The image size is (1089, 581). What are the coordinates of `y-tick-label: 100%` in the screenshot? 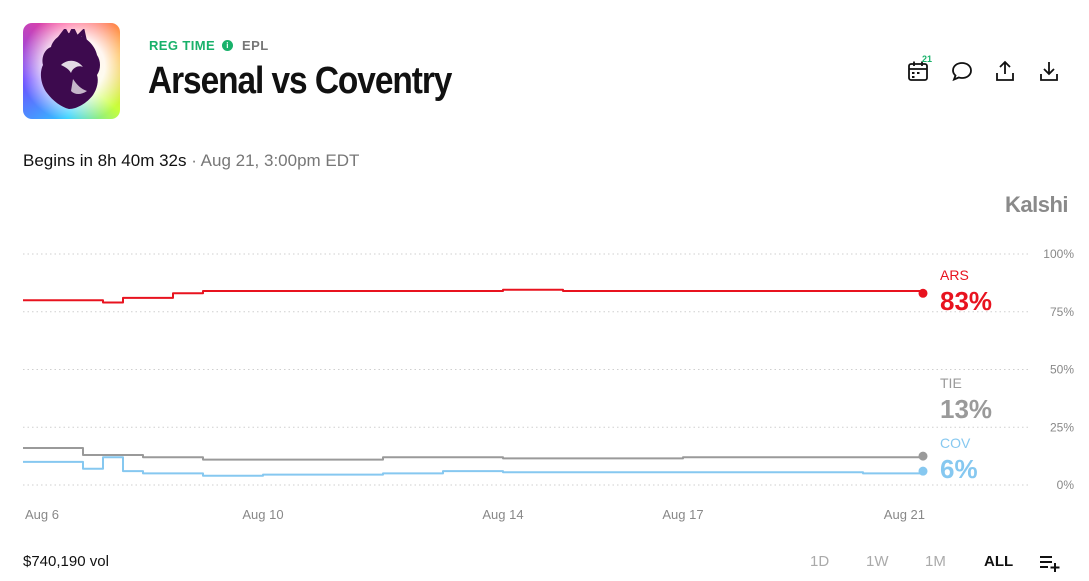 It's located at (1058, 254).